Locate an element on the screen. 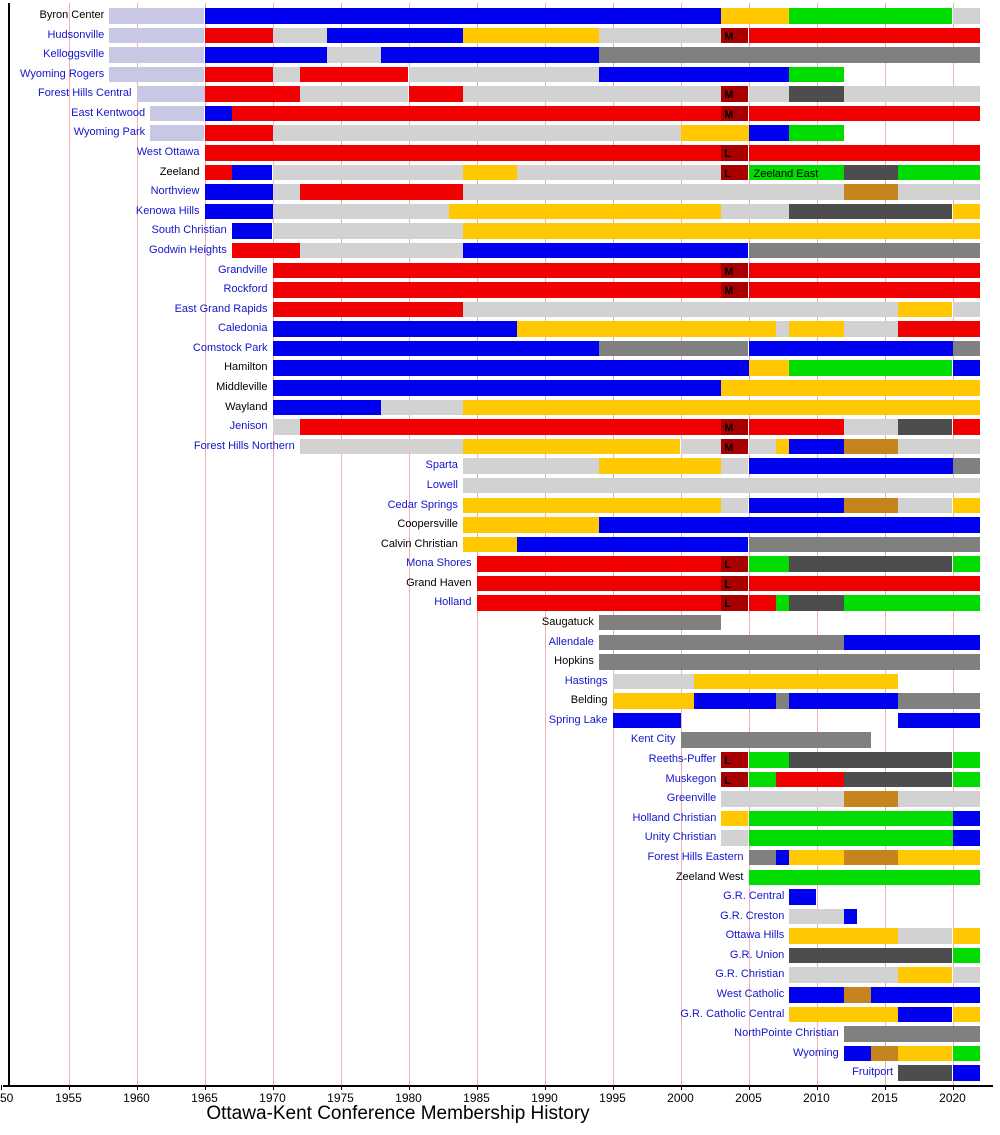  row-label-sparta: Sparta is located at coordinates (441, 465).